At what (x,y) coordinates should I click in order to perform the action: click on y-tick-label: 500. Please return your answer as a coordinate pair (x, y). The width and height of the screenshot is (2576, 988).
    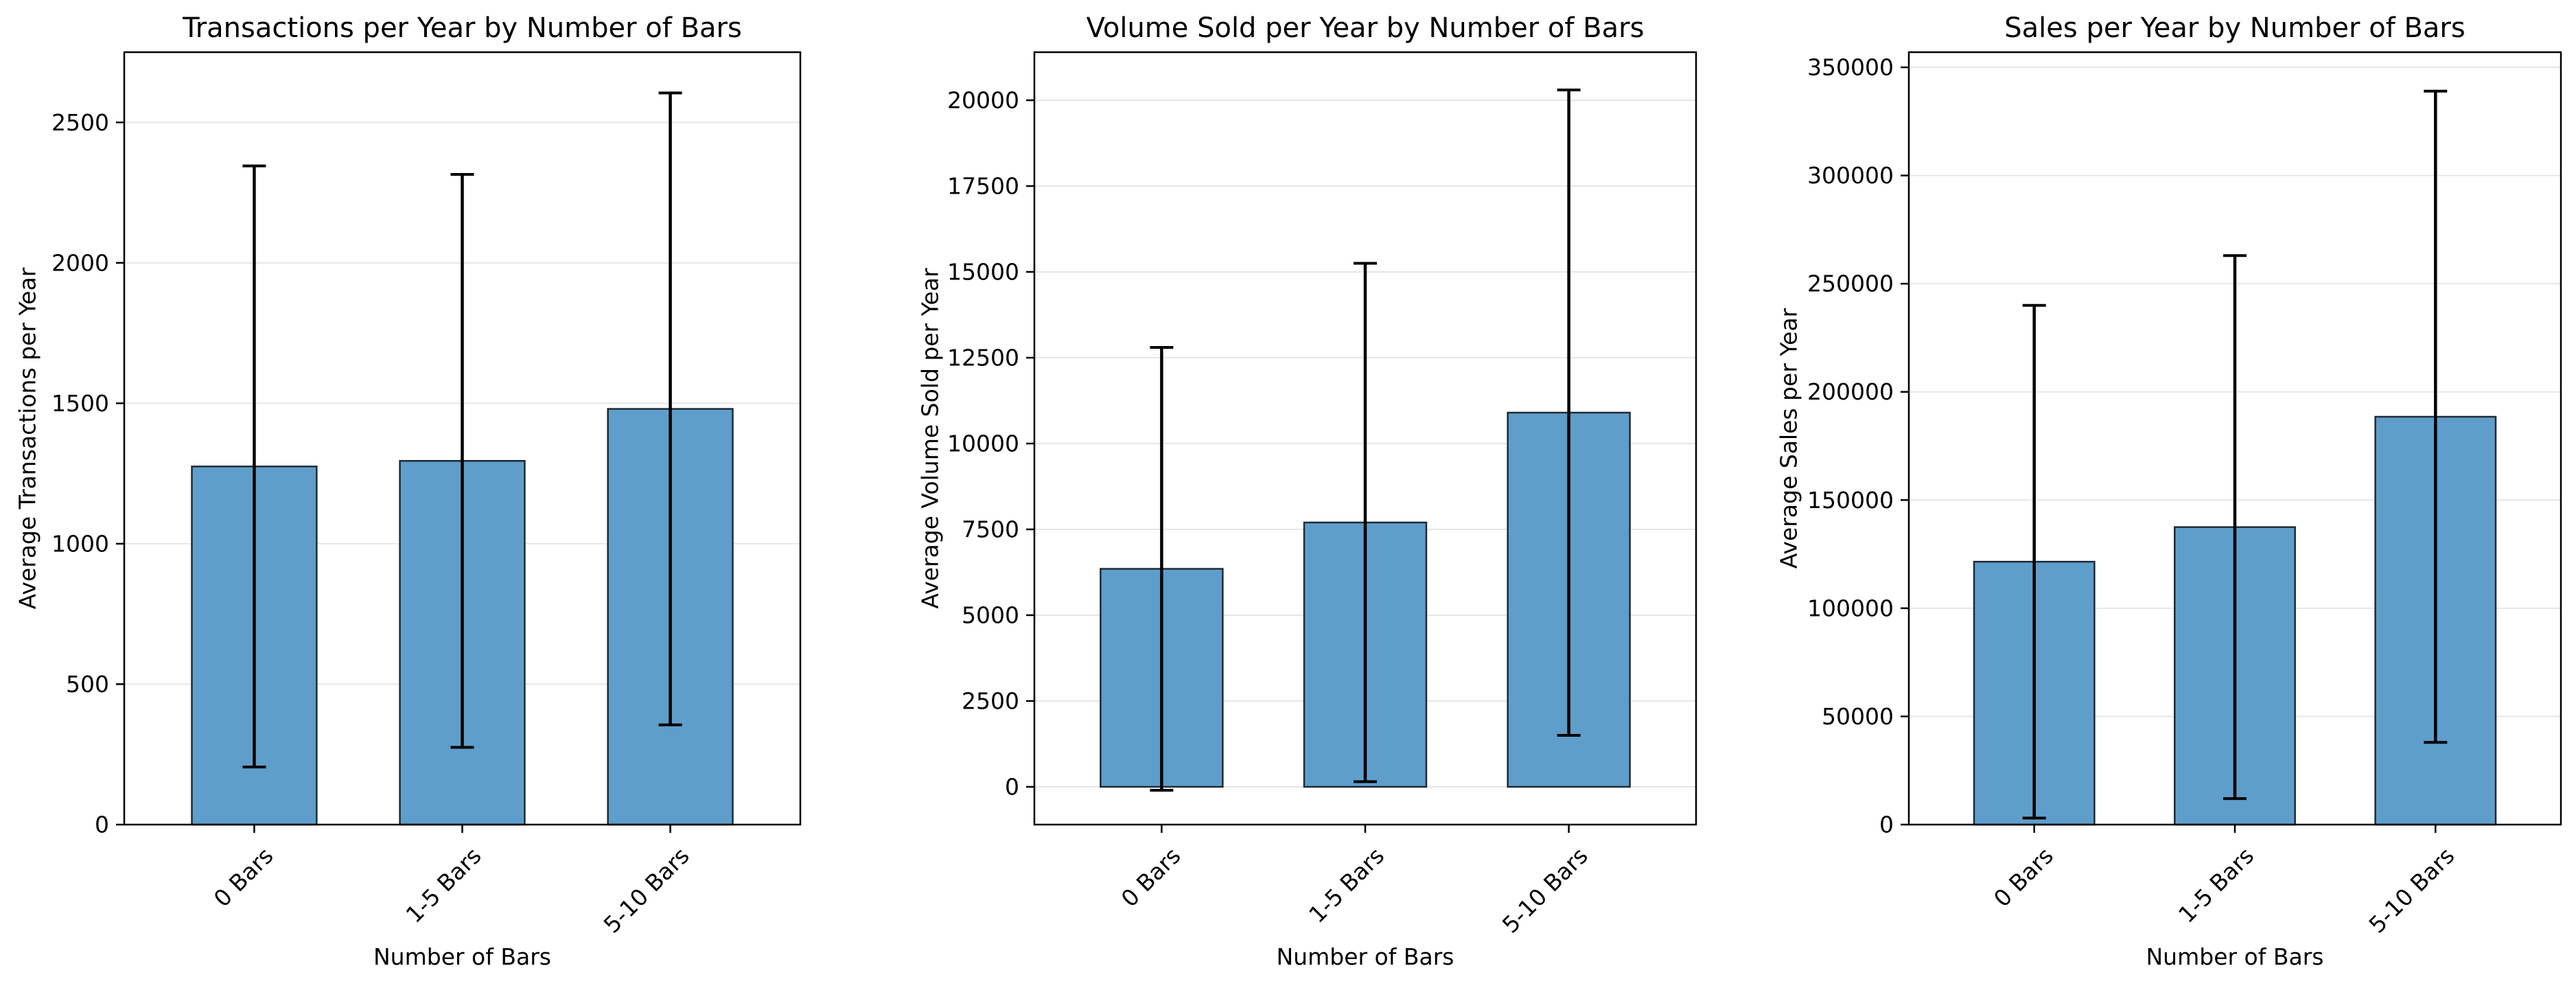
    Looking at the image, I should click on (87, 684).